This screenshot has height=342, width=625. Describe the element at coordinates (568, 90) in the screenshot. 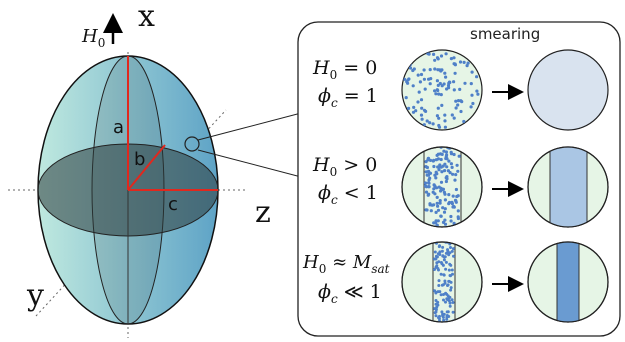

I see `row-1-after` at that location.